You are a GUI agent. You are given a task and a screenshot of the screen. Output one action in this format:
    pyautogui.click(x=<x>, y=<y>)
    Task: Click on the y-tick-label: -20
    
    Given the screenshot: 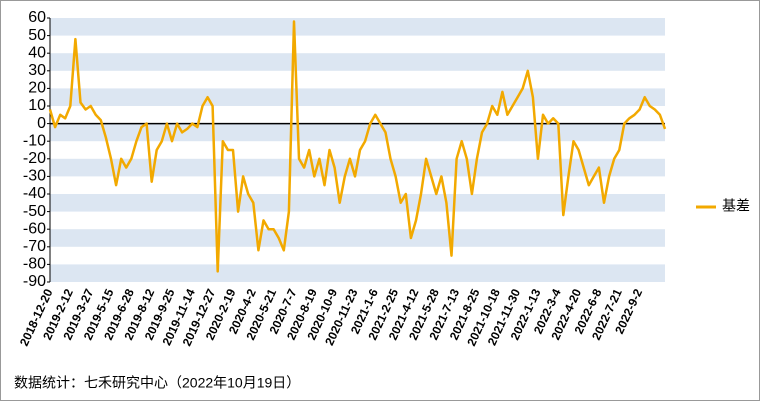 What is the action you would take?
    pyautogui.click(x=34, y=158)
    